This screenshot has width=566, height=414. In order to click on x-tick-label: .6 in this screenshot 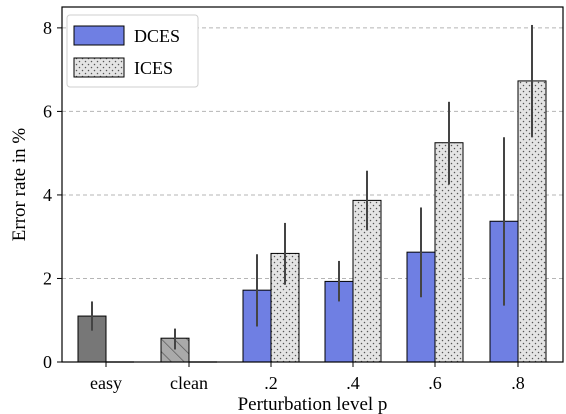, I will do `click(435, 383)`.